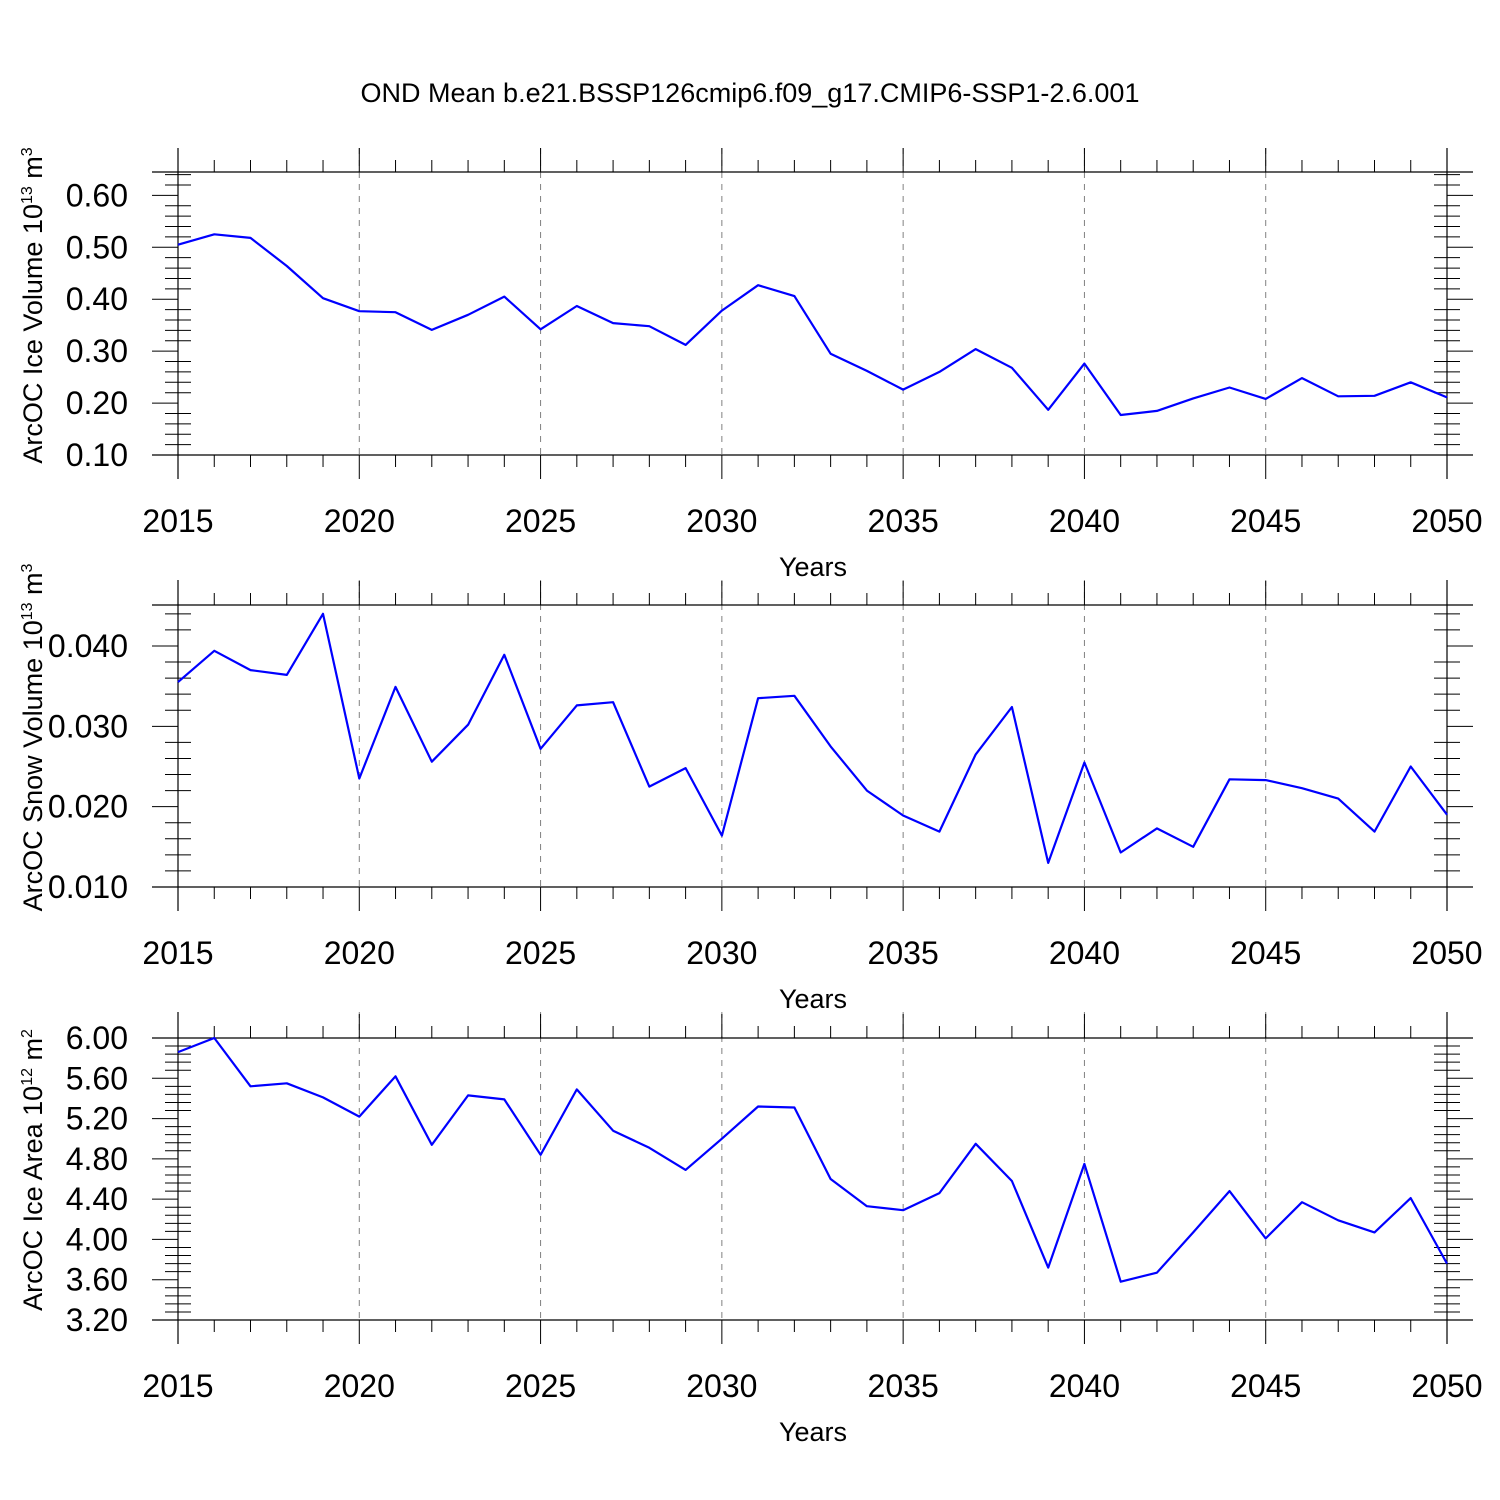 This screenshot has height=1500, width=1500. What do you see at coordinates (97, 455) in the screenshot?
I see `y-tick-label: 0.10` at bounding box center [97, 455].